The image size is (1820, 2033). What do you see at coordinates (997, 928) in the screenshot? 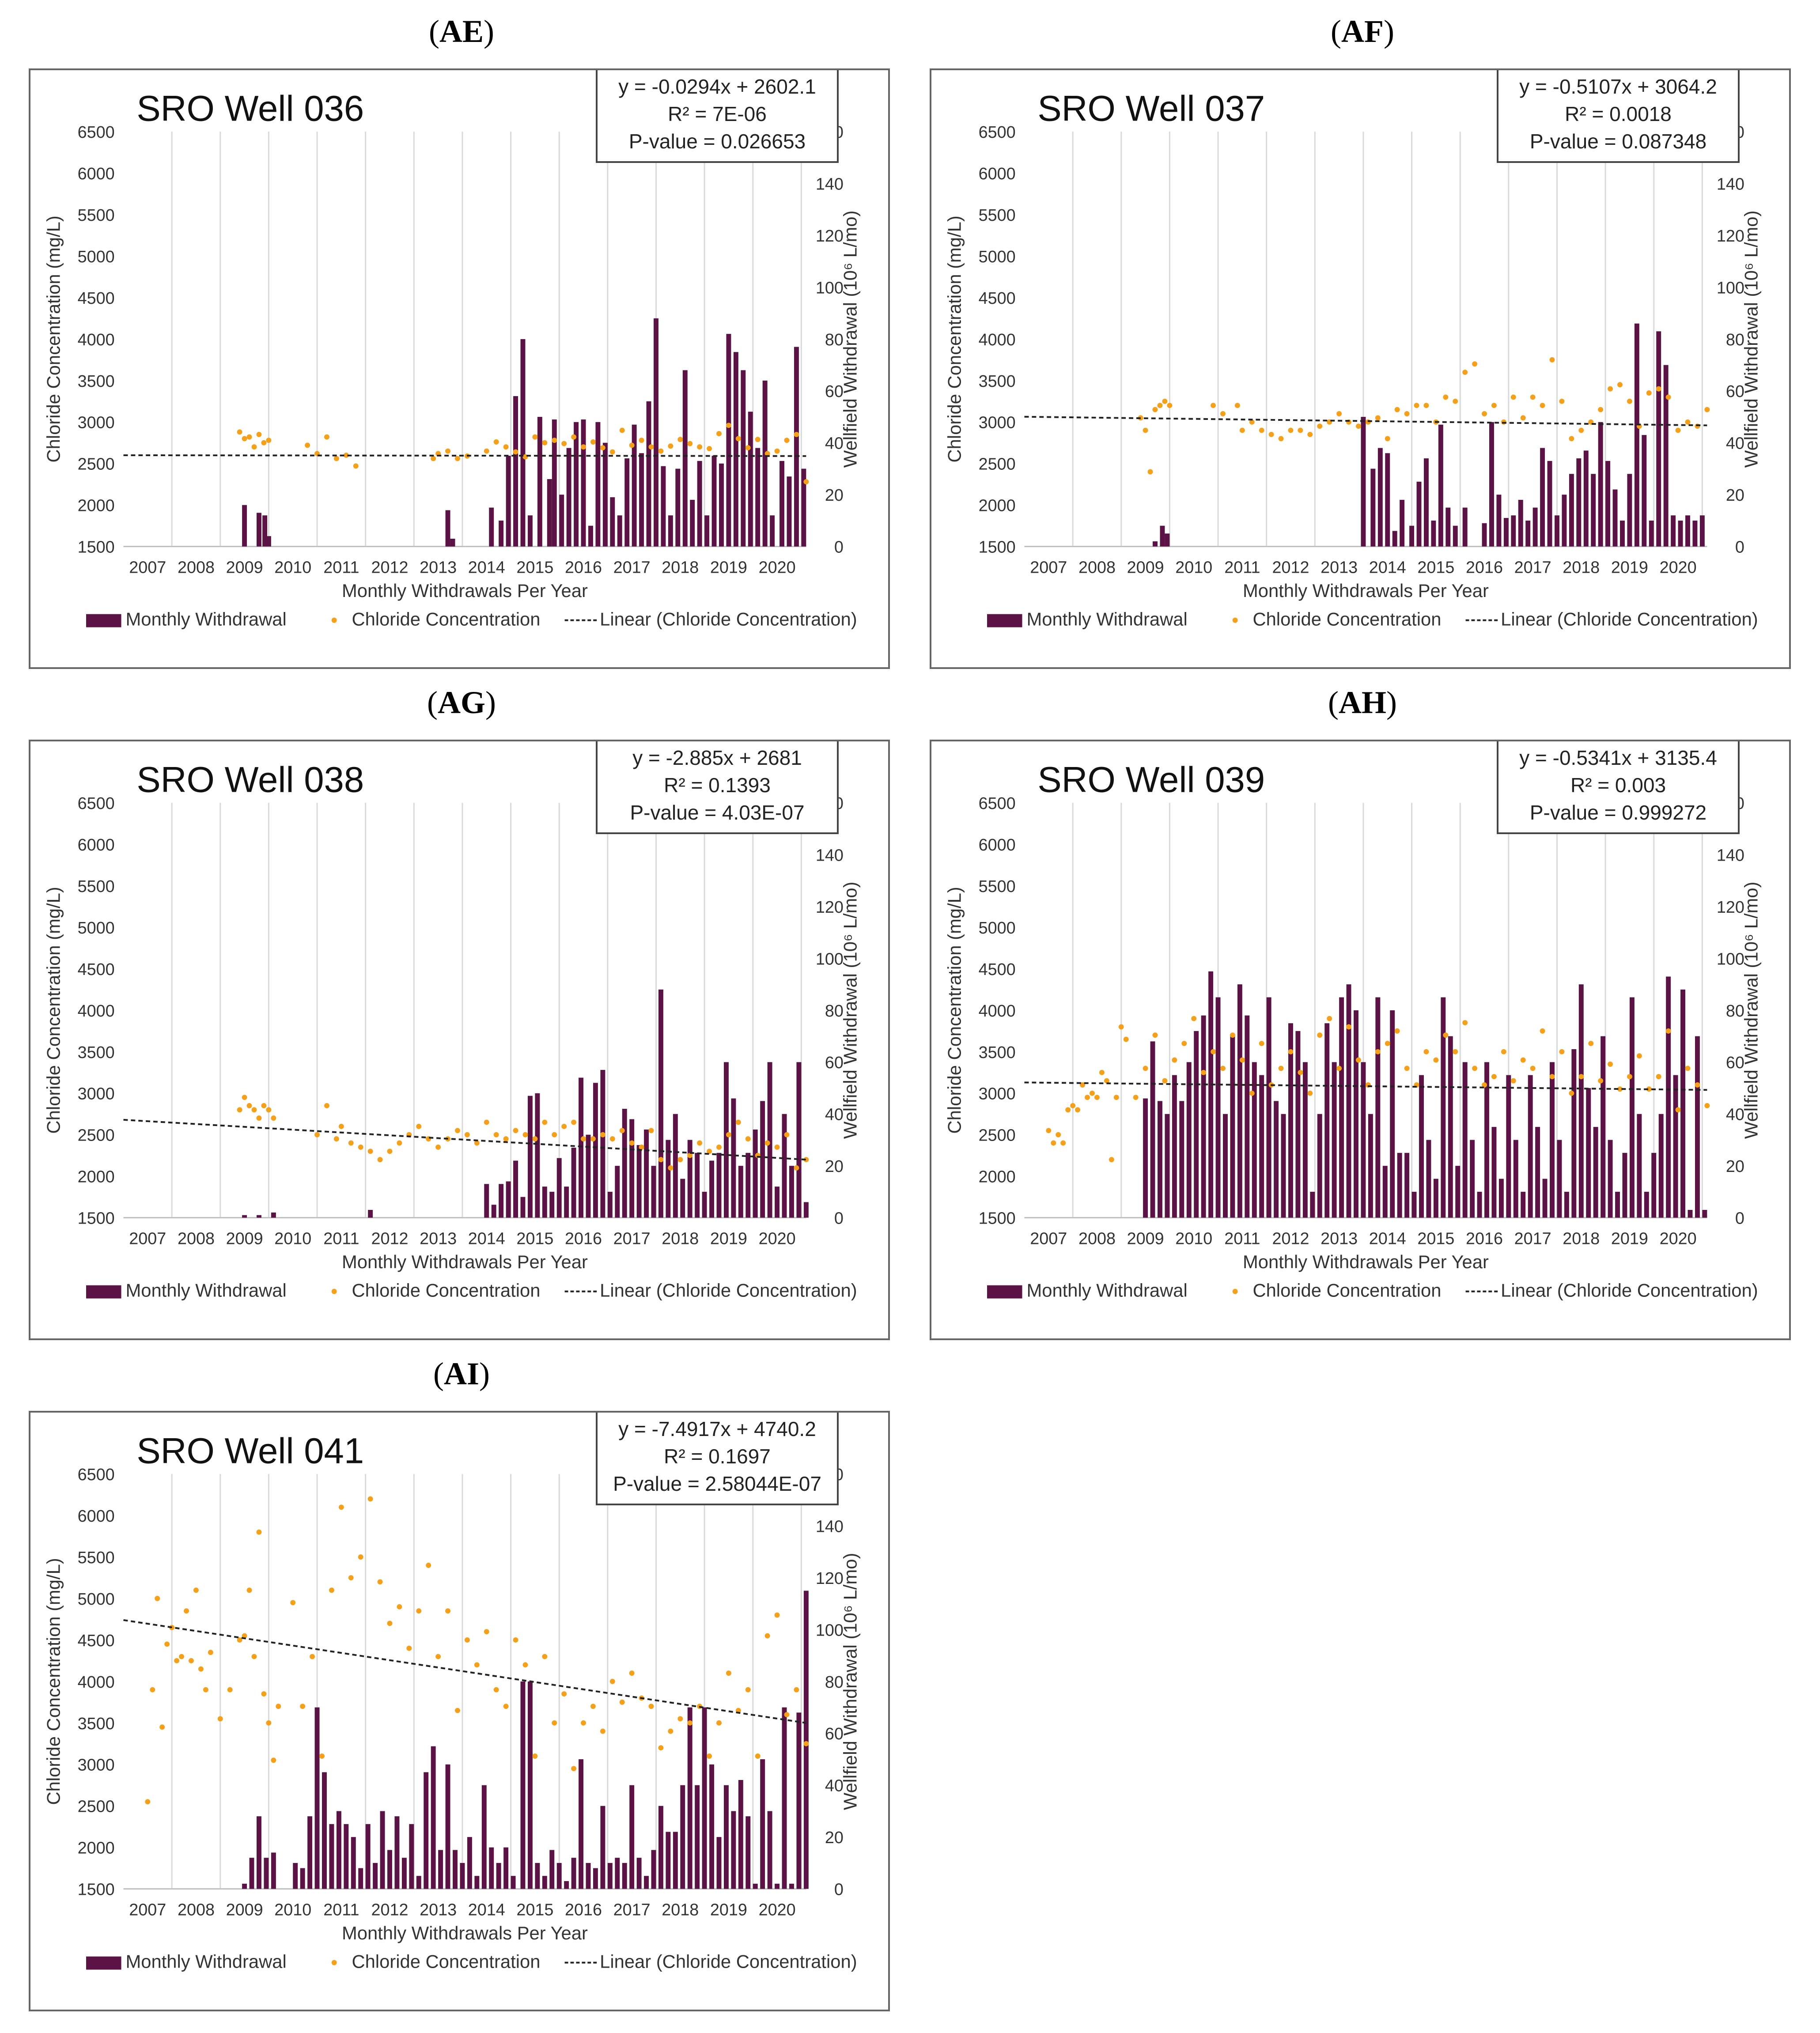
I see `left-tick-label: 5000` at bounding box center [997, 928].